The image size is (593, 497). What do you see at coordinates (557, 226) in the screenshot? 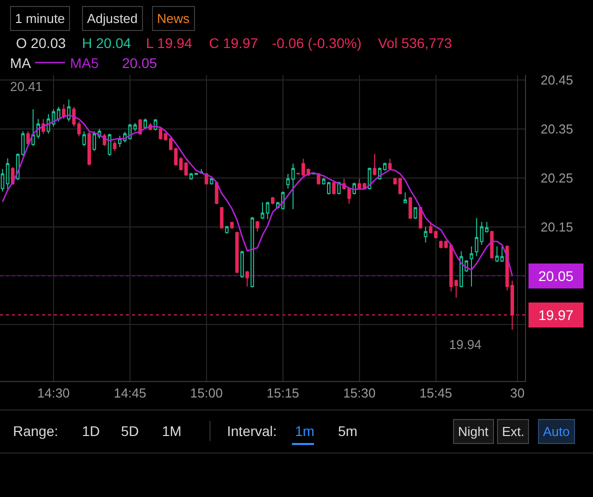
I see `y-tick-label: 20.15` at bounding box center [557, 226].